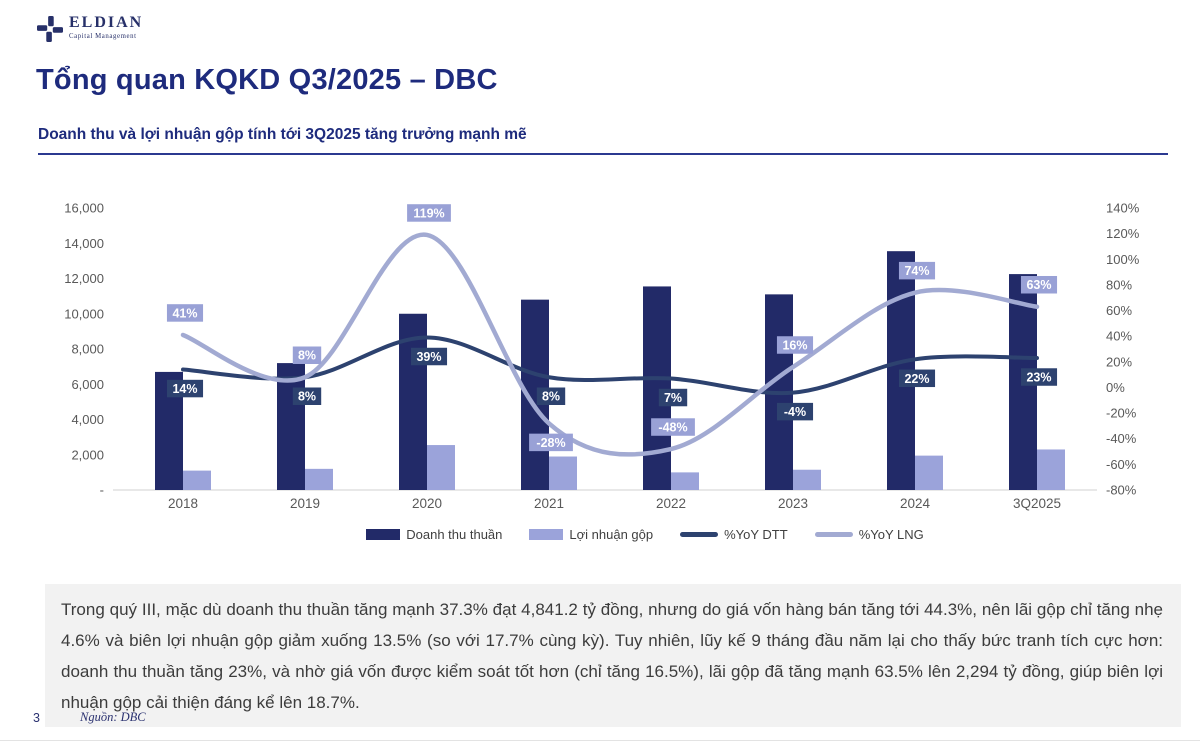  I want to click on left-axis-tick: 14,000, so click(84, 243).